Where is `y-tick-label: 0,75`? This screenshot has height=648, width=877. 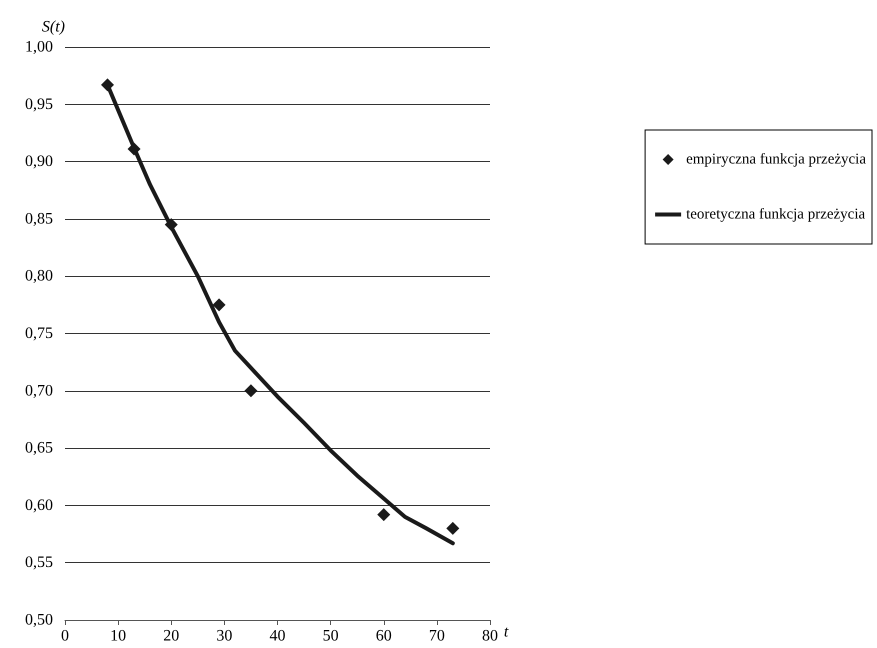 y-tick-label: 0,75 is located at coordinates (39, 333).